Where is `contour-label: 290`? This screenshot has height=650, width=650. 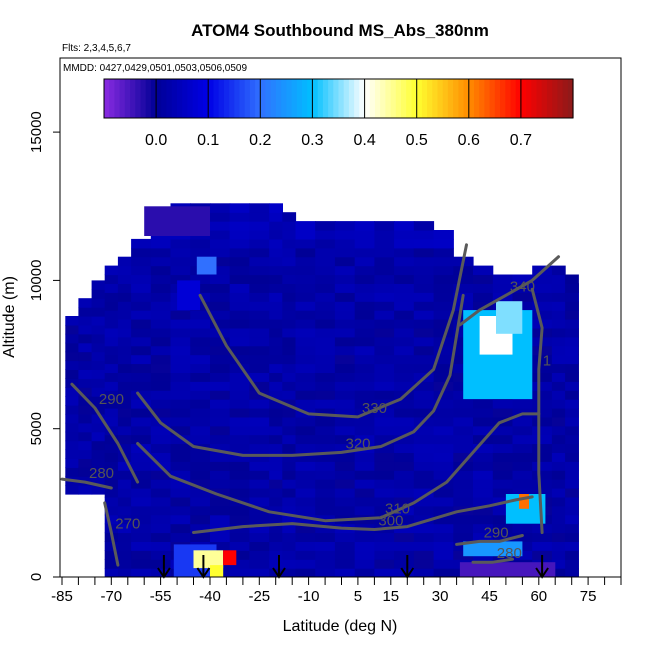 contour-label: 290 is located at coordinates (111, 399).